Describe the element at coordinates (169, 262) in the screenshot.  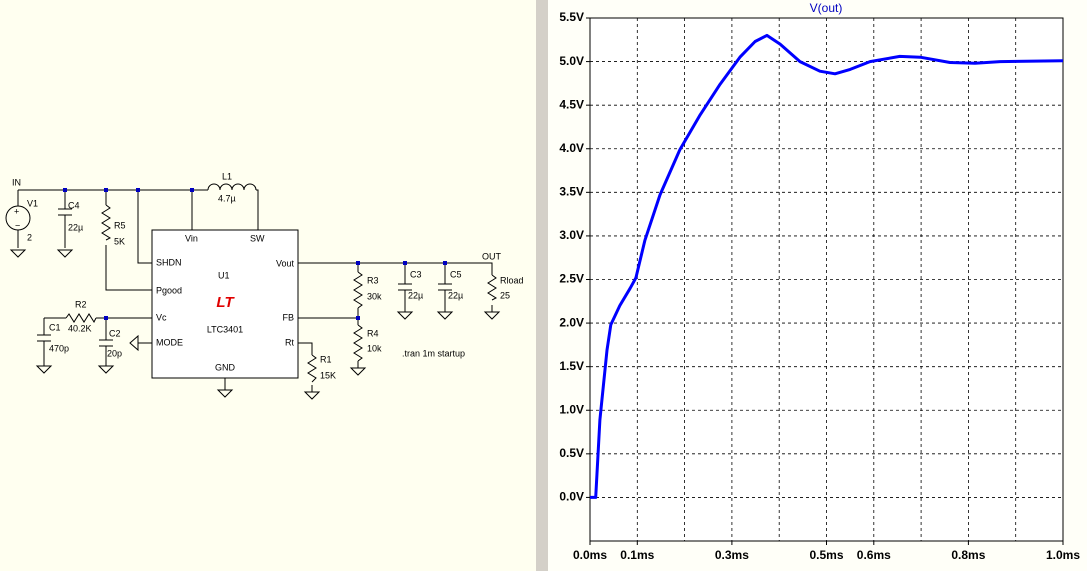
I see `pin: SHDN` at that location.